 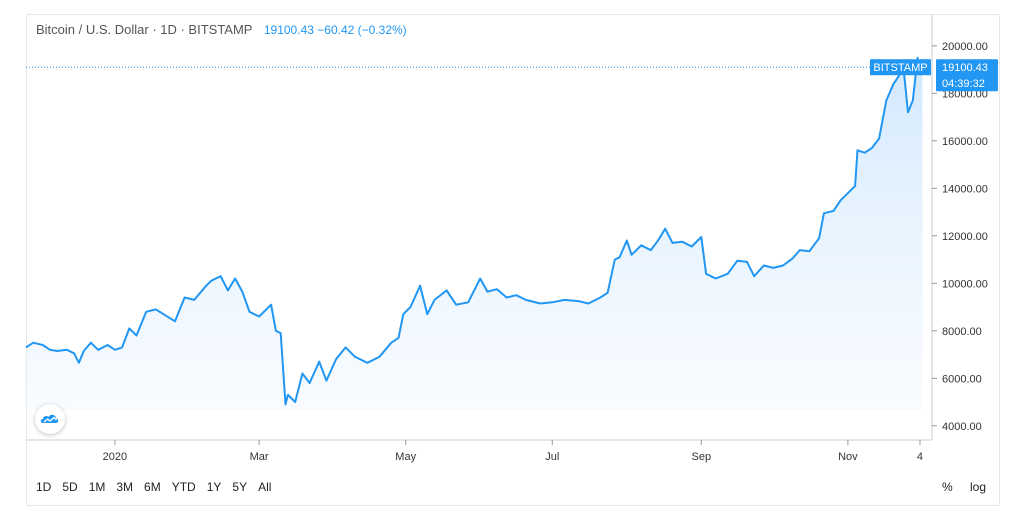 What do you see at coordinates (144, 29) in the screenshot?
I see `symbol-title: Bitcoin / U.S. Dollar · 1D · BITSTAMP` at bounding box center [144, 29].